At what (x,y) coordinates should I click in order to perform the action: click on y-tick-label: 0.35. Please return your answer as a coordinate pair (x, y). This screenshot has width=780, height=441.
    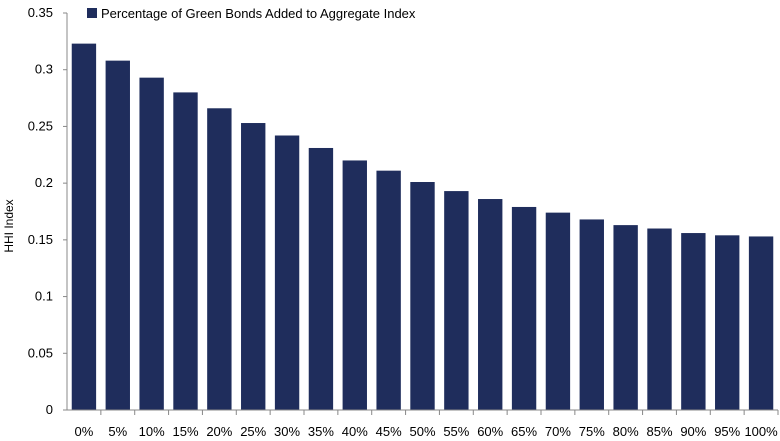
    Looking at the image, I should click on (40, 12).